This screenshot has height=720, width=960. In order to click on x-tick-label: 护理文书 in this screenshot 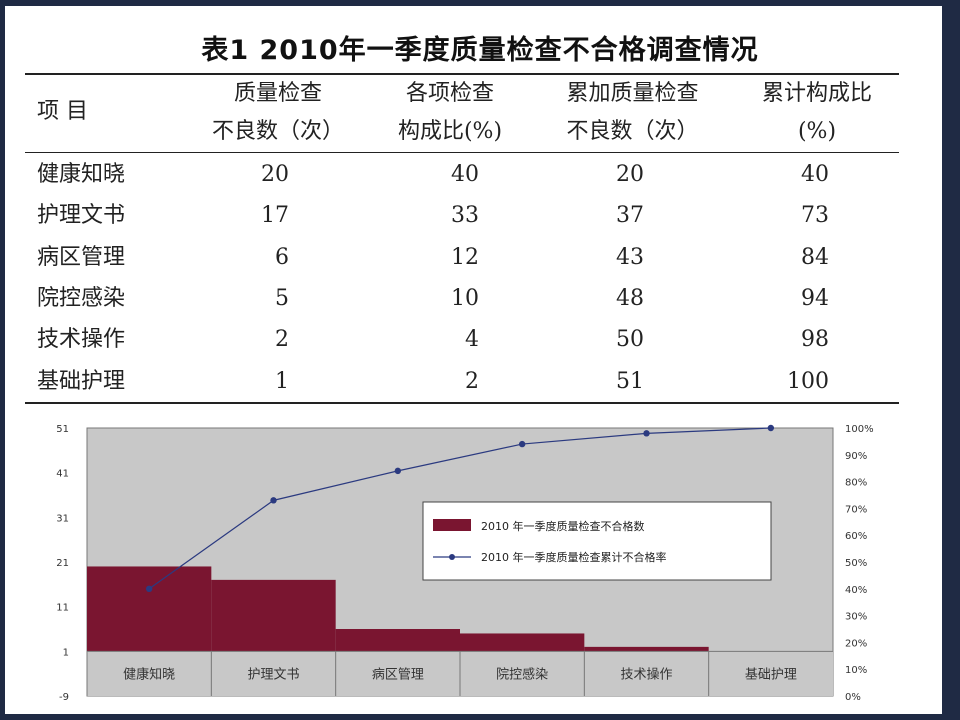, I will do `click(273, 675)`.